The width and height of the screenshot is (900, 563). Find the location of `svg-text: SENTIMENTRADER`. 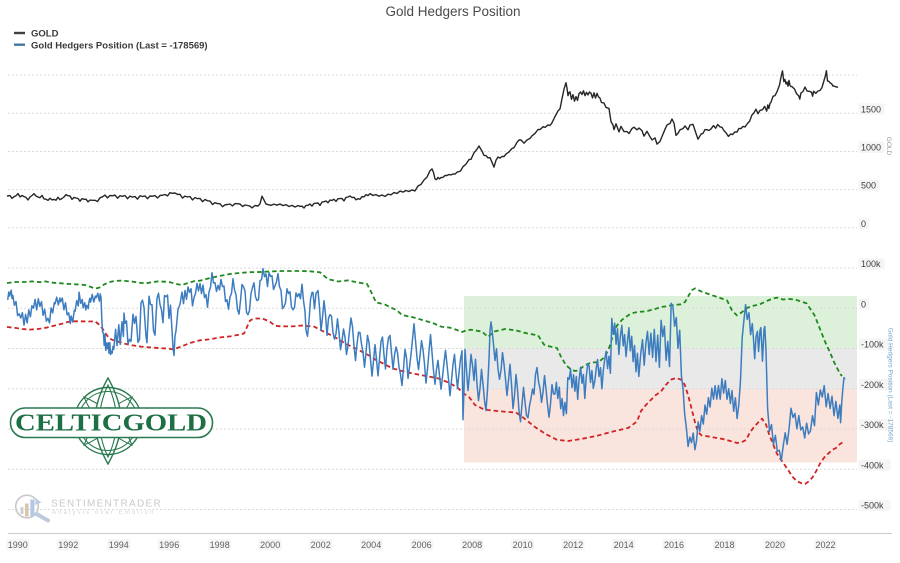

svg-text: SENTIMENTRADER is located at coordinates (106, 504).